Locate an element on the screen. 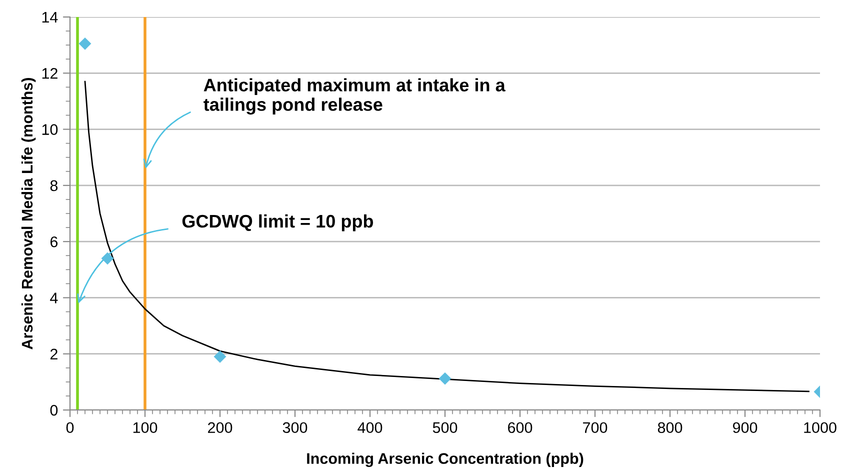  y-tick-label: 8 is located at coordinates (54, 186).